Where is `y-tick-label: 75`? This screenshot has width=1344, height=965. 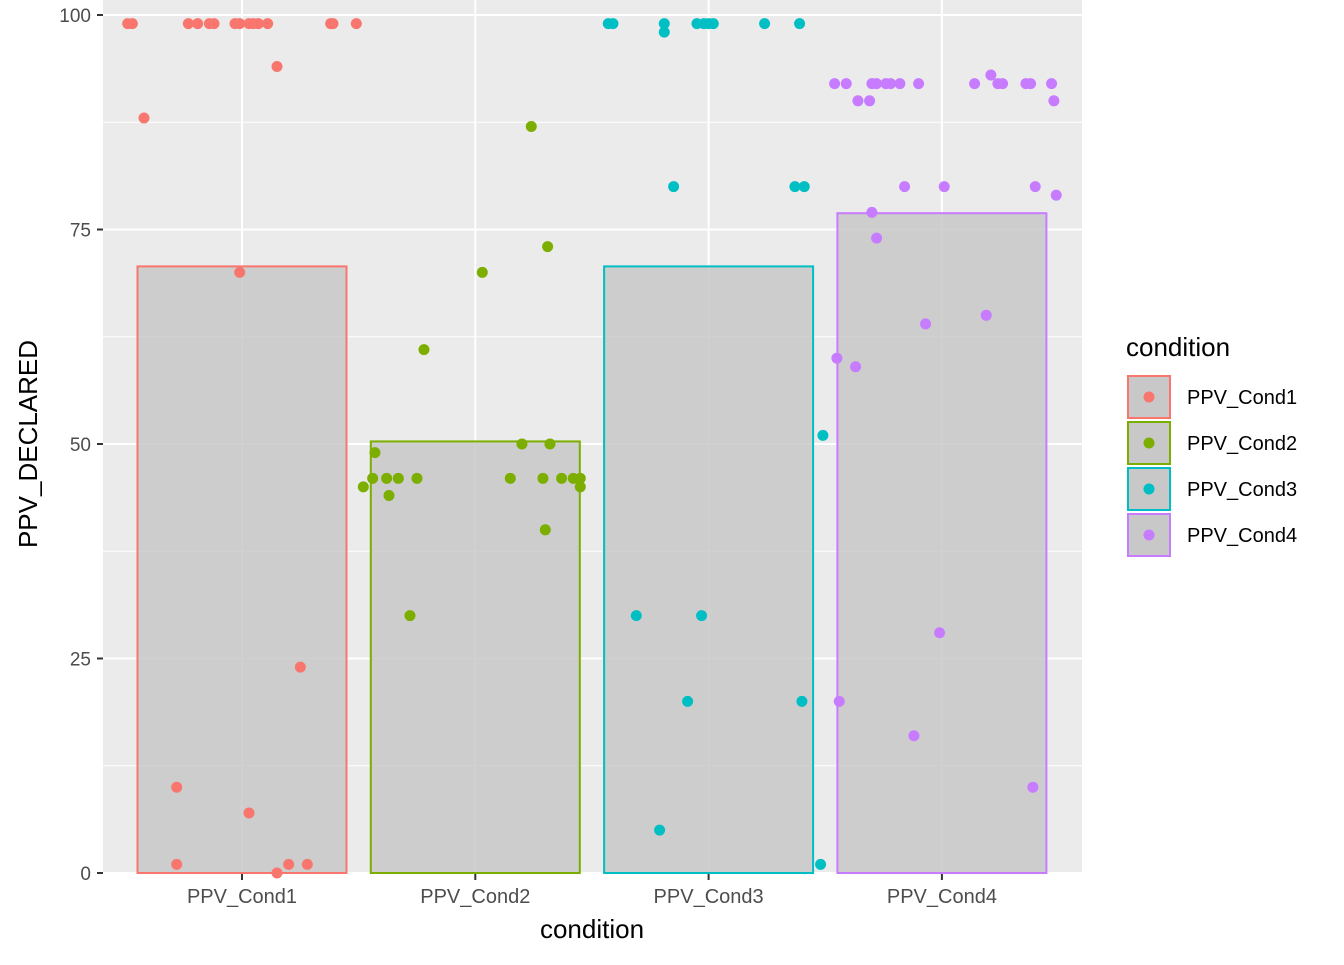
y-tick-label: 75 is located at coordinates (80, 231).